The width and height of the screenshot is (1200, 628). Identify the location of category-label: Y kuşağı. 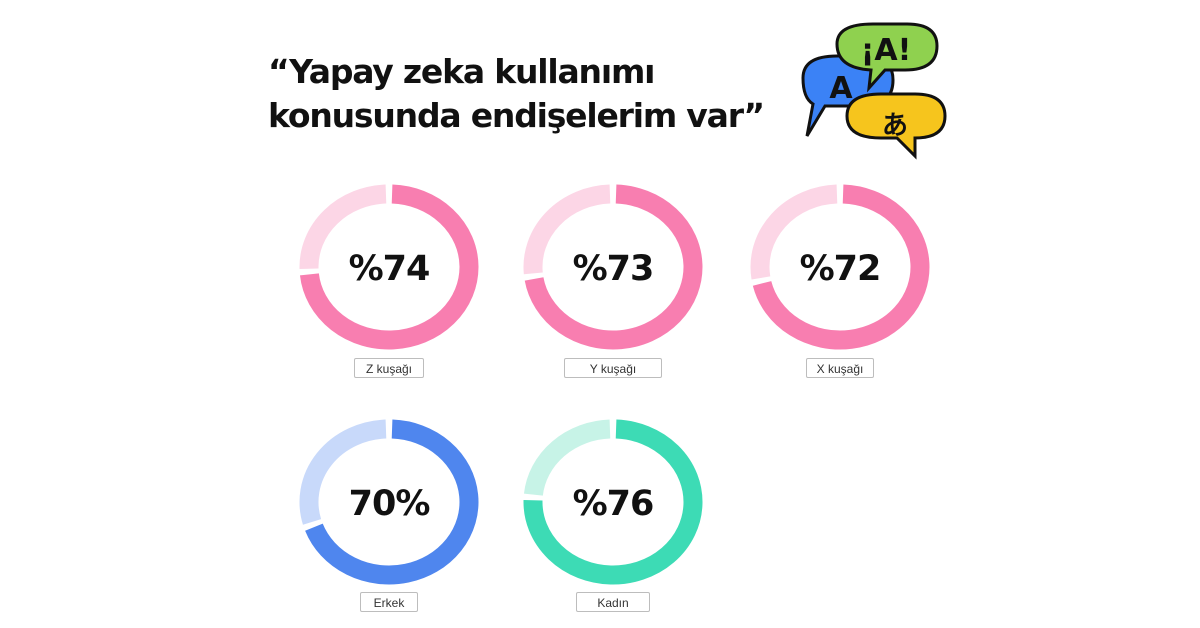
(613, 368).